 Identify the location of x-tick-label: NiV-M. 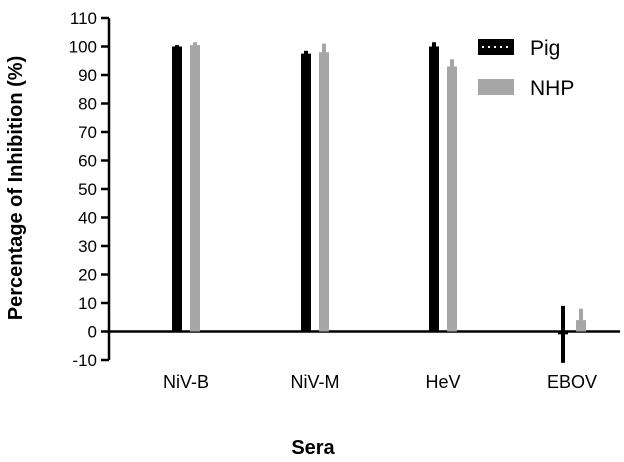
(315, 382).